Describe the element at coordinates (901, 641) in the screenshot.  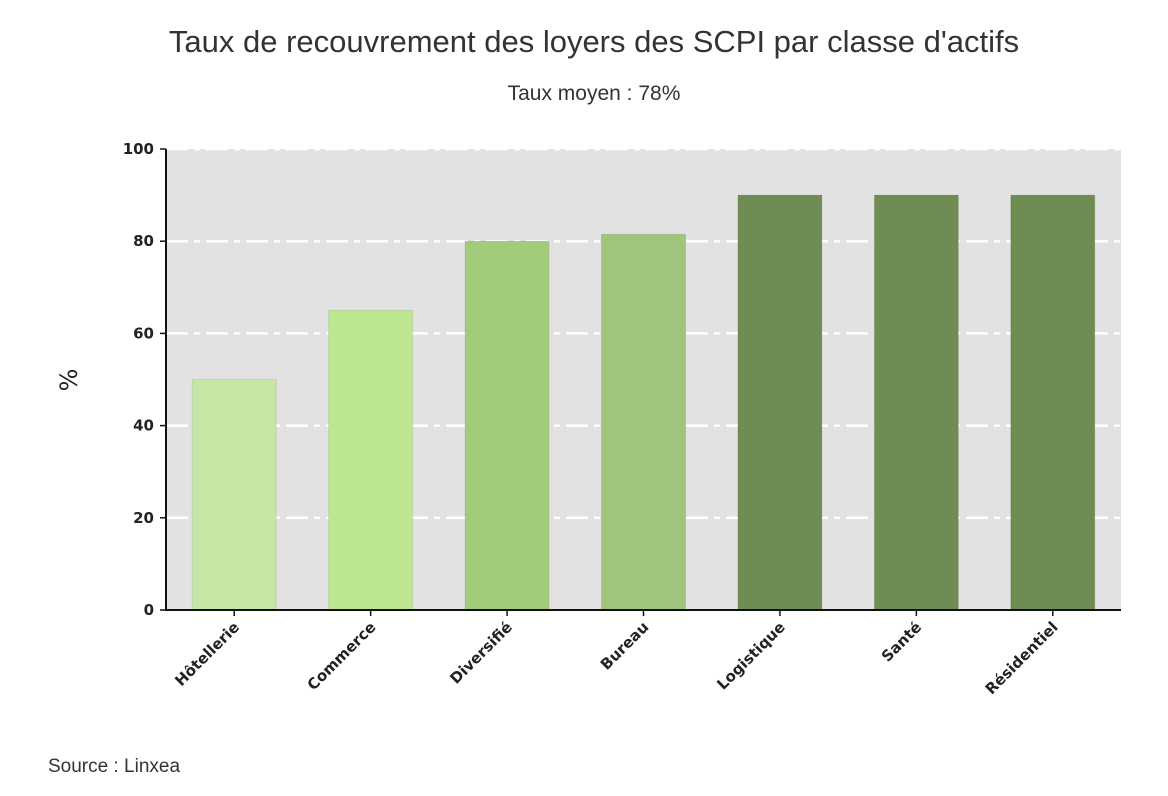
I see `x-tick-label: Santé` at that location.